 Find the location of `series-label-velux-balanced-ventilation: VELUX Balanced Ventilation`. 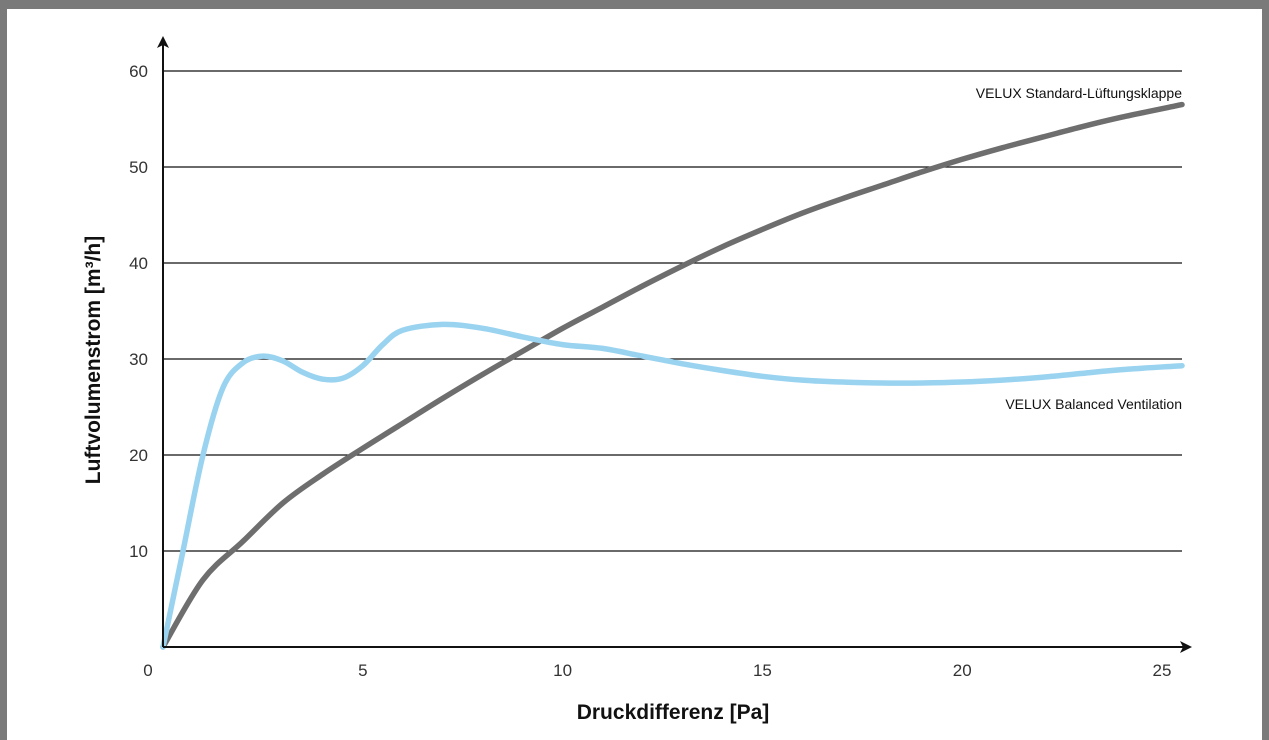

series-label-velux-balanced-ventilation: VELUX Balanced Ventilation is located at coordinates (1093, 404).